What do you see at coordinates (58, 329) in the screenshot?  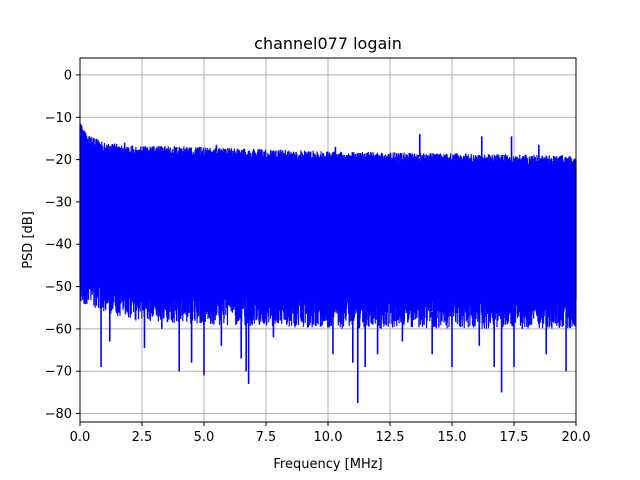 I see `y-tick-label: −60` at bounding box center [58, 329].